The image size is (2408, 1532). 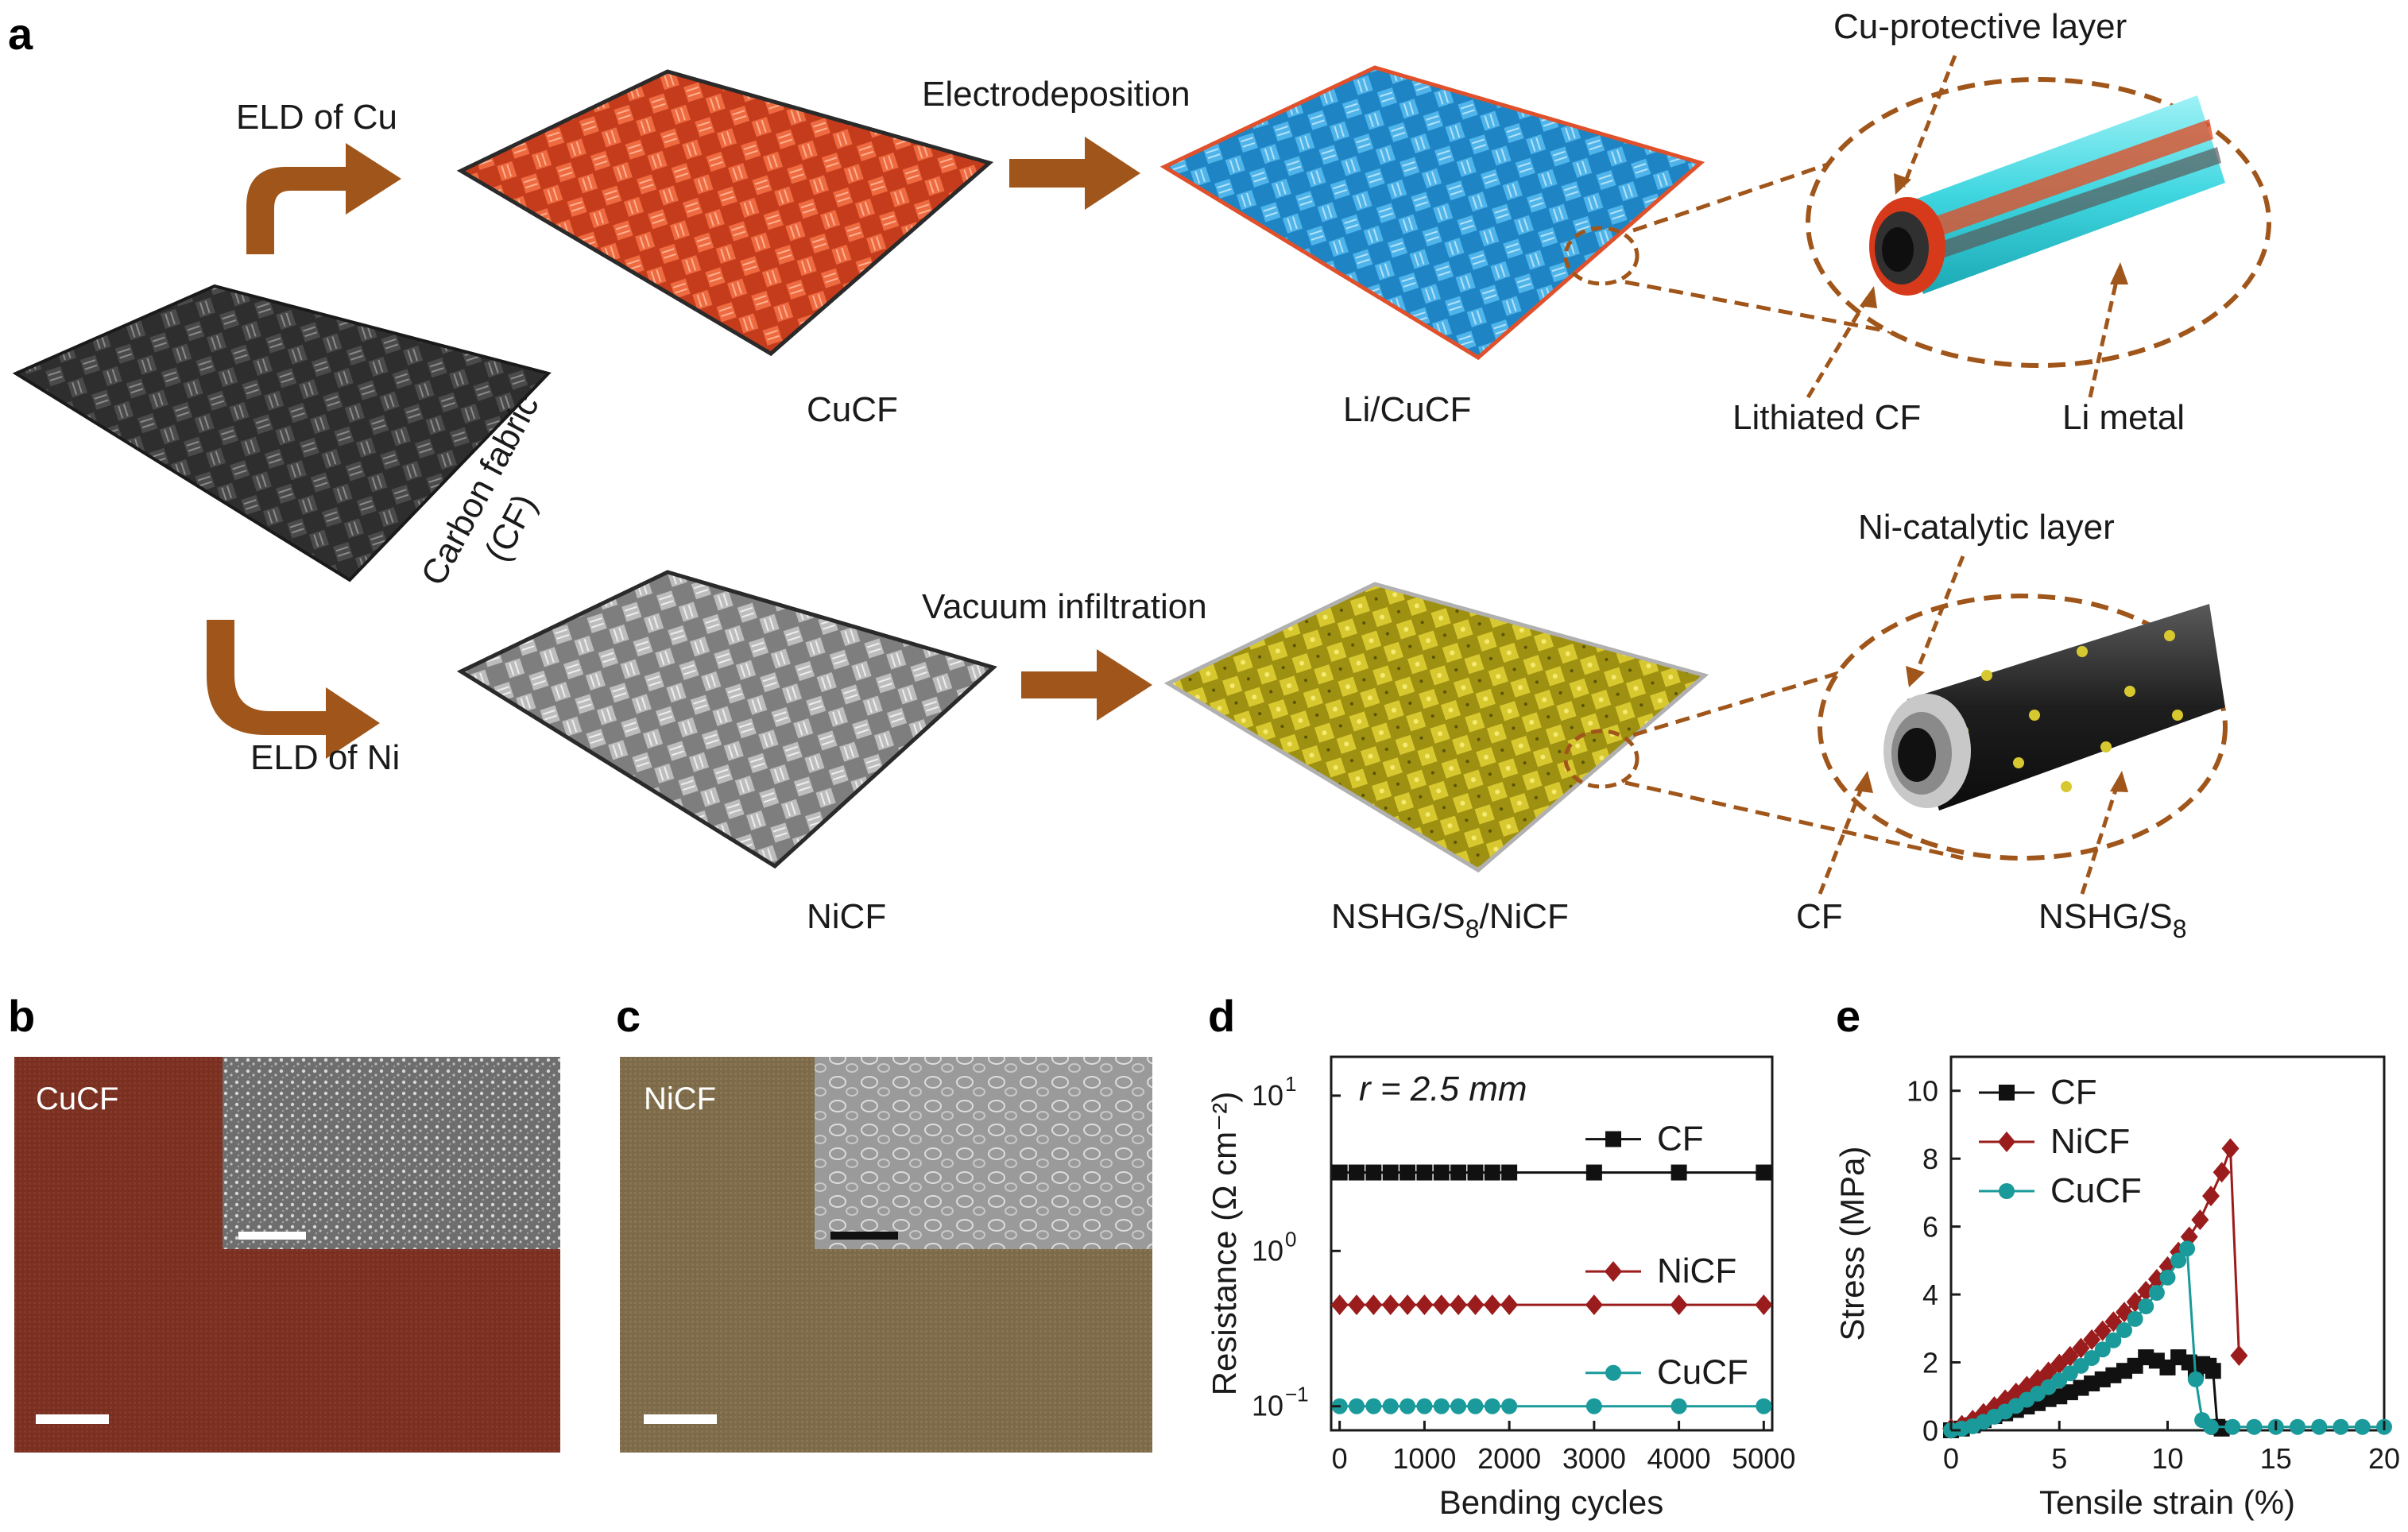 I want to click on x-tick-label: 2000, so click(x=1509, y=1458).